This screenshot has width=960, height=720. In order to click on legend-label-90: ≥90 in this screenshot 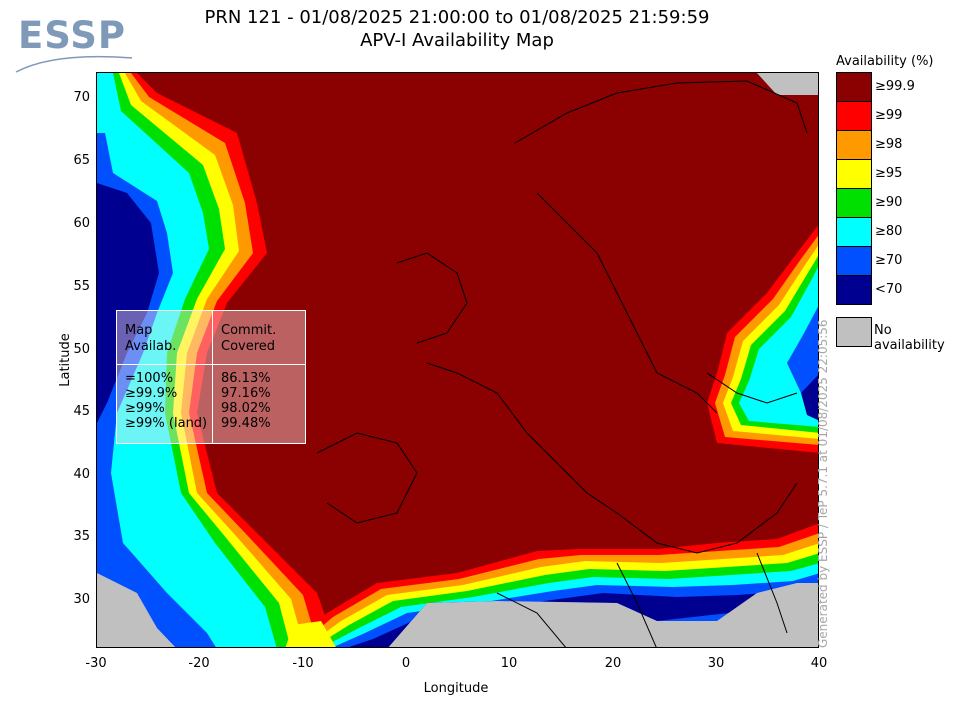, I will do `click(889, 202)`.